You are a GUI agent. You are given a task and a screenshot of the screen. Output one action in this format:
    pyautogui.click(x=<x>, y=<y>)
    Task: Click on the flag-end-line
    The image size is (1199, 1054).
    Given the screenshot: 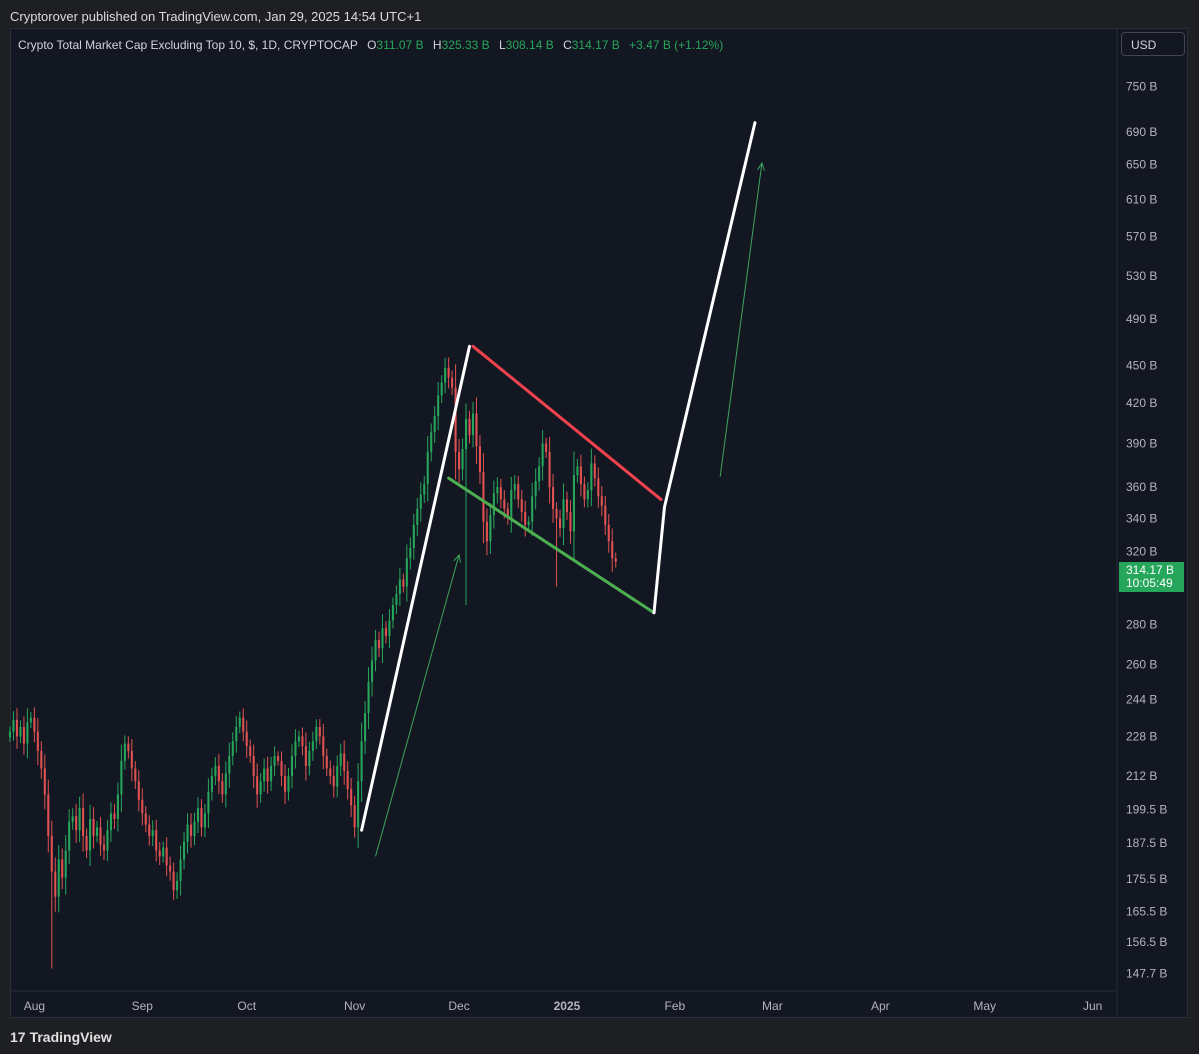 What is the action you would take?
    pyautogui.click(x=659, y=560)
    